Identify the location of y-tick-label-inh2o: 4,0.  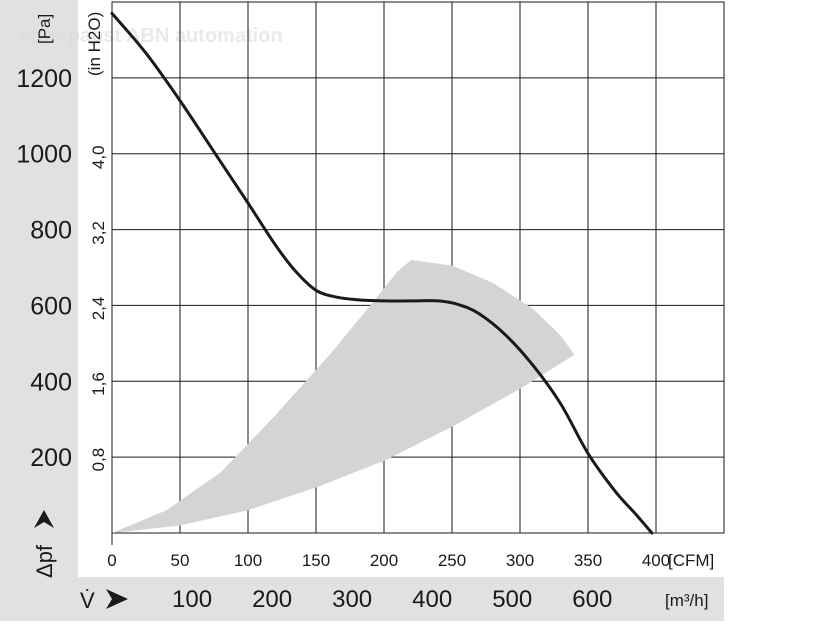
(98, 157).